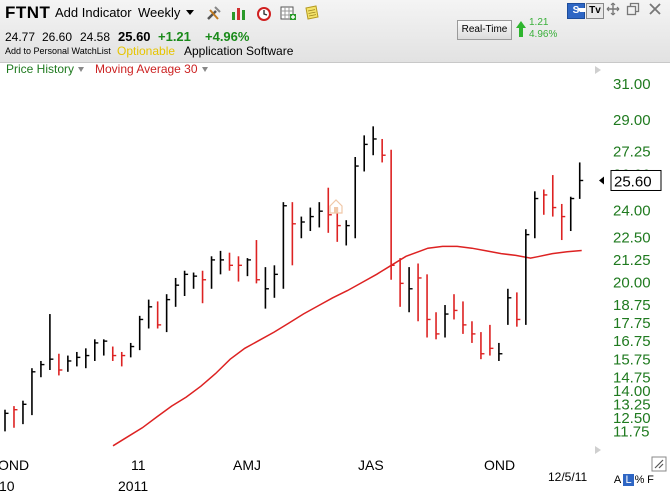  I want to click on legend-price-history: Price History, so click(45, 69).